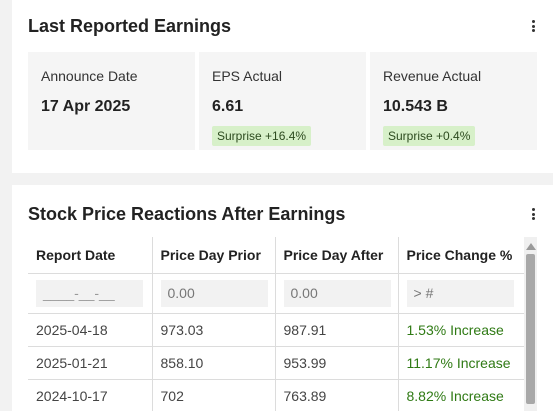 The height and width of the screenshot is (411, 553). I want to click on metric-label: Revenue Actual, so click(432, 76).